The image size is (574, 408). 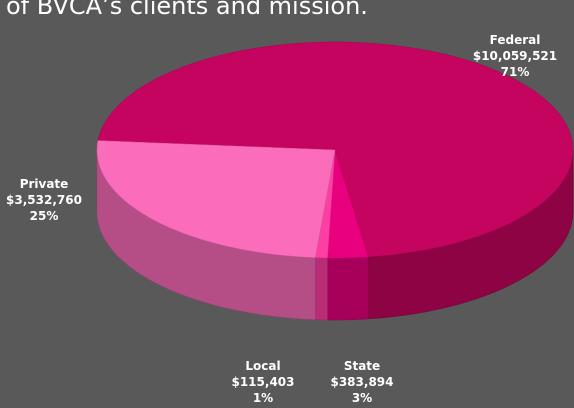 I want to click on slice-label: Federal, so click(x=515, y=40).